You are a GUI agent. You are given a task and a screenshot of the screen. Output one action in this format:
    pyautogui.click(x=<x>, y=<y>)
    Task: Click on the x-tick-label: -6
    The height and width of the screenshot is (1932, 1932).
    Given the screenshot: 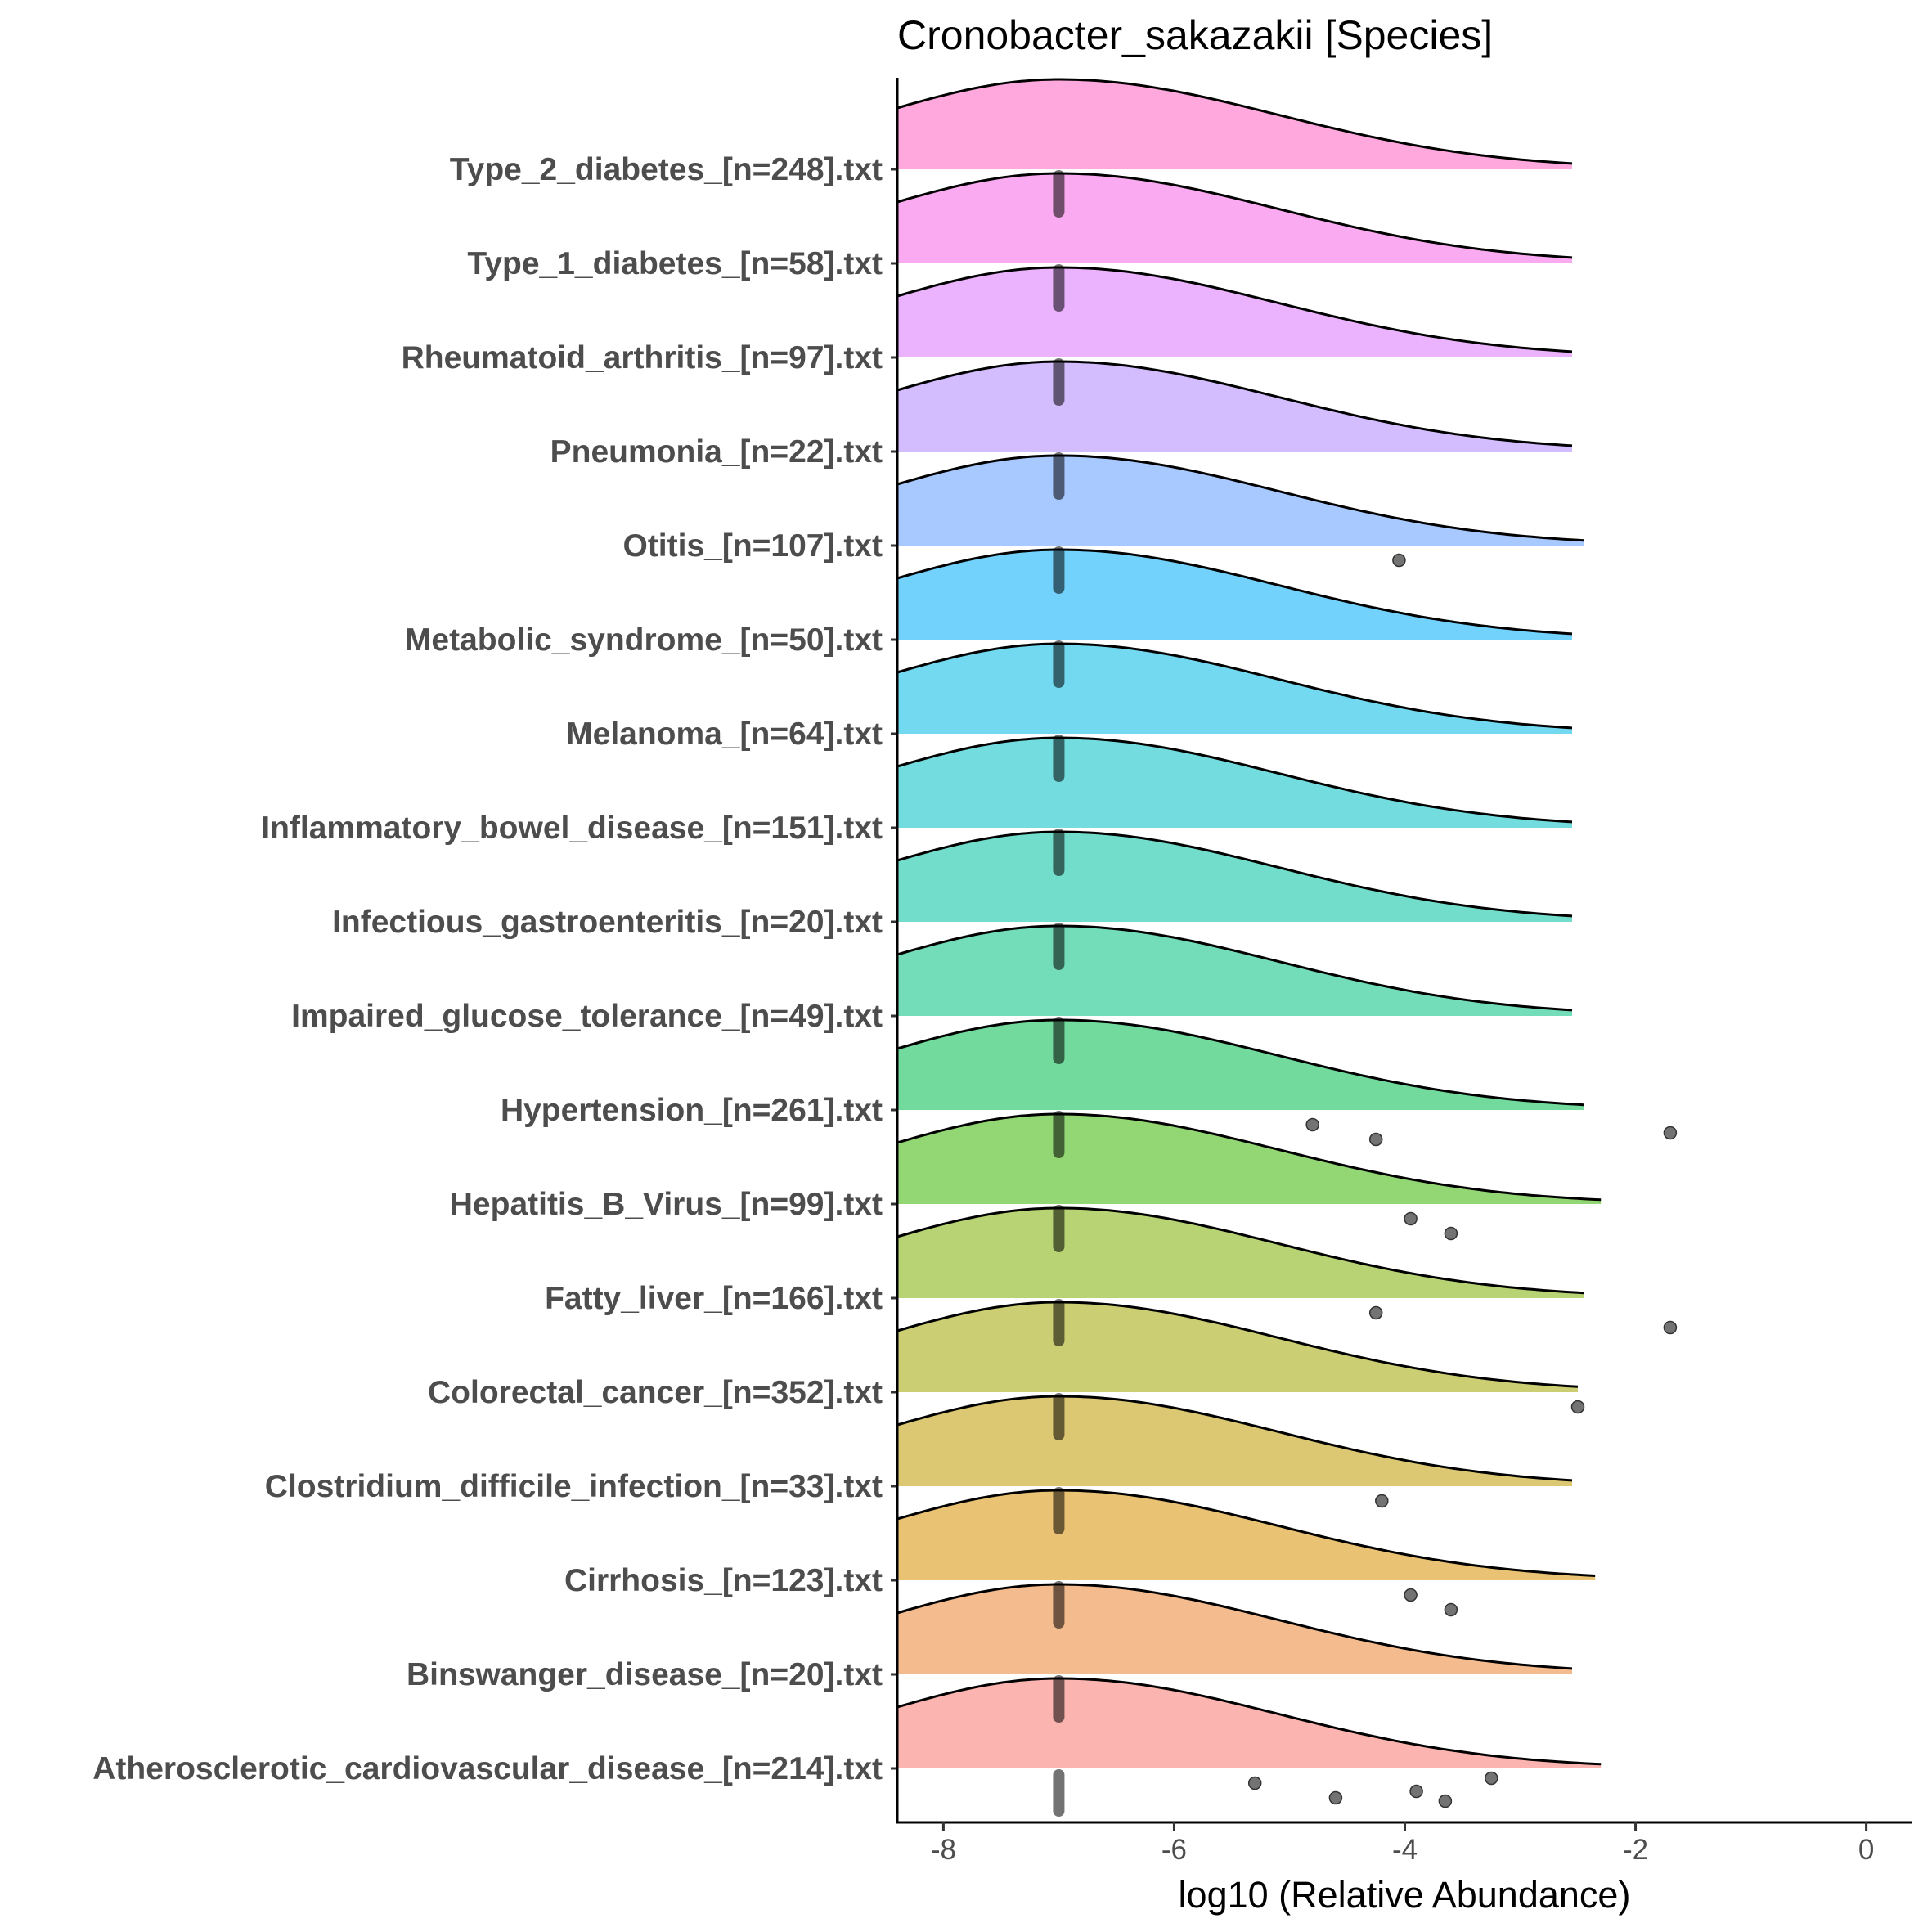 What is the action you would take?
    pyautogui.click(x=1174, y=1850)
    